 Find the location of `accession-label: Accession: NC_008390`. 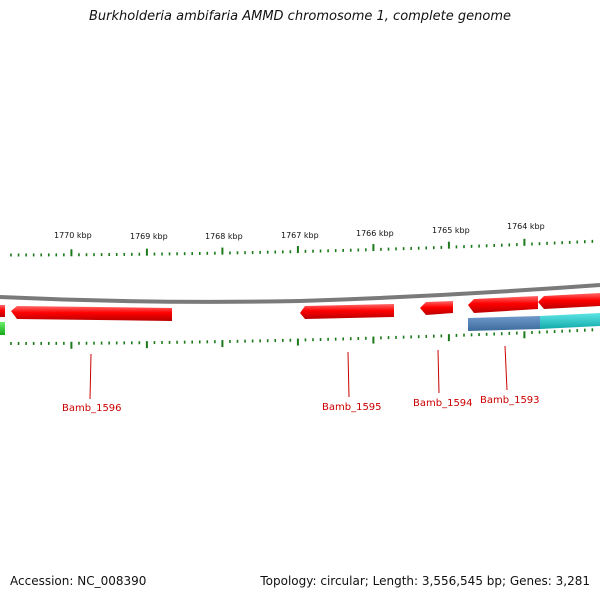

accession-label: Accession: NC_008390 is located at coordinates (78, 581).